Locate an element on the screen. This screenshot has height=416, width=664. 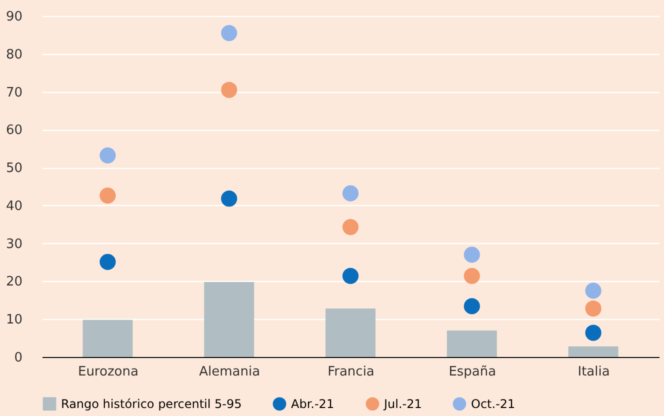
x-tick-label: Alemania is located at coordinates (229, 372).